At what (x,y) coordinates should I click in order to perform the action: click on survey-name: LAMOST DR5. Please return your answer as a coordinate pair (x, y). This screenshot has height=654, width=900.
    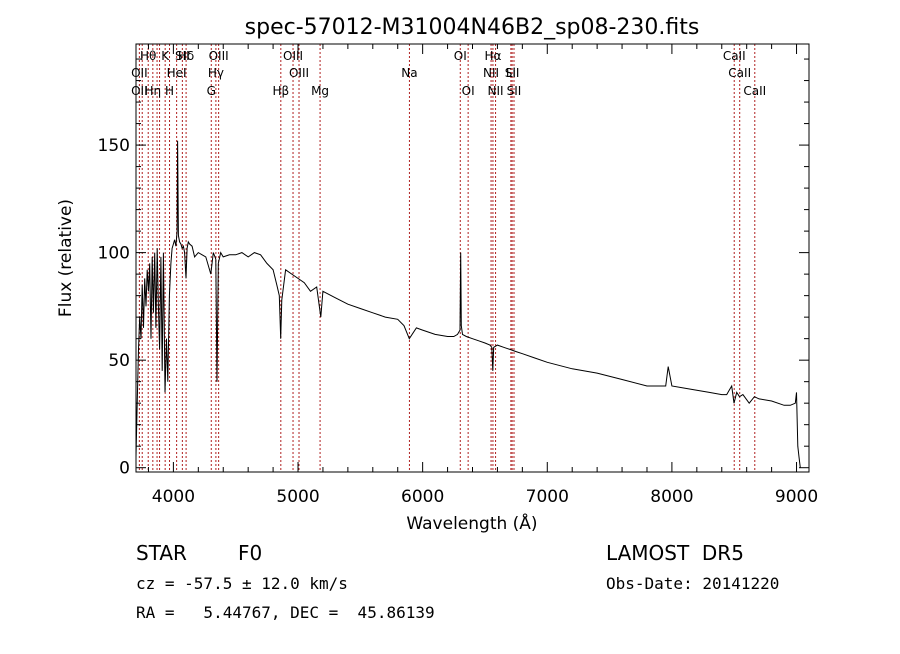
    Looking at the image, I should click on (675, 553).